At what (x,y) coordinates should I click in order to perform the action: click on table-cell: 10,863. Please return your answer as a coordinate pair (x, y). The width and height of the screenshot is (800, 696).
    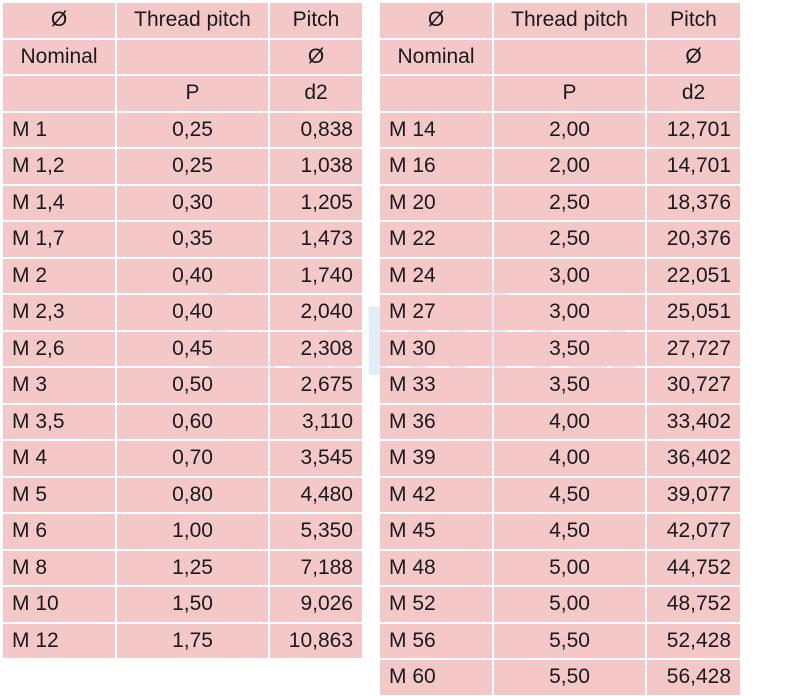
    Looking at the image, I should click on (316, 640).